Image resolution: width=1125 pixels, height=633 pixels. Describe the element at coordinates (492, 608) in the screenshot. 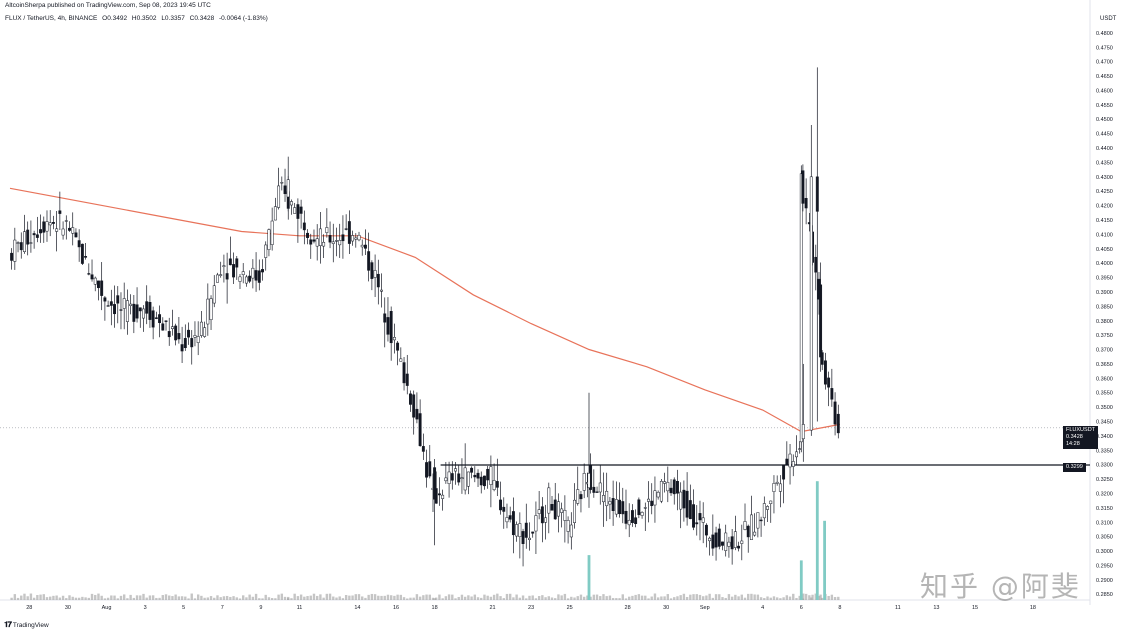

I see `date-tick-label: 21` at that location.